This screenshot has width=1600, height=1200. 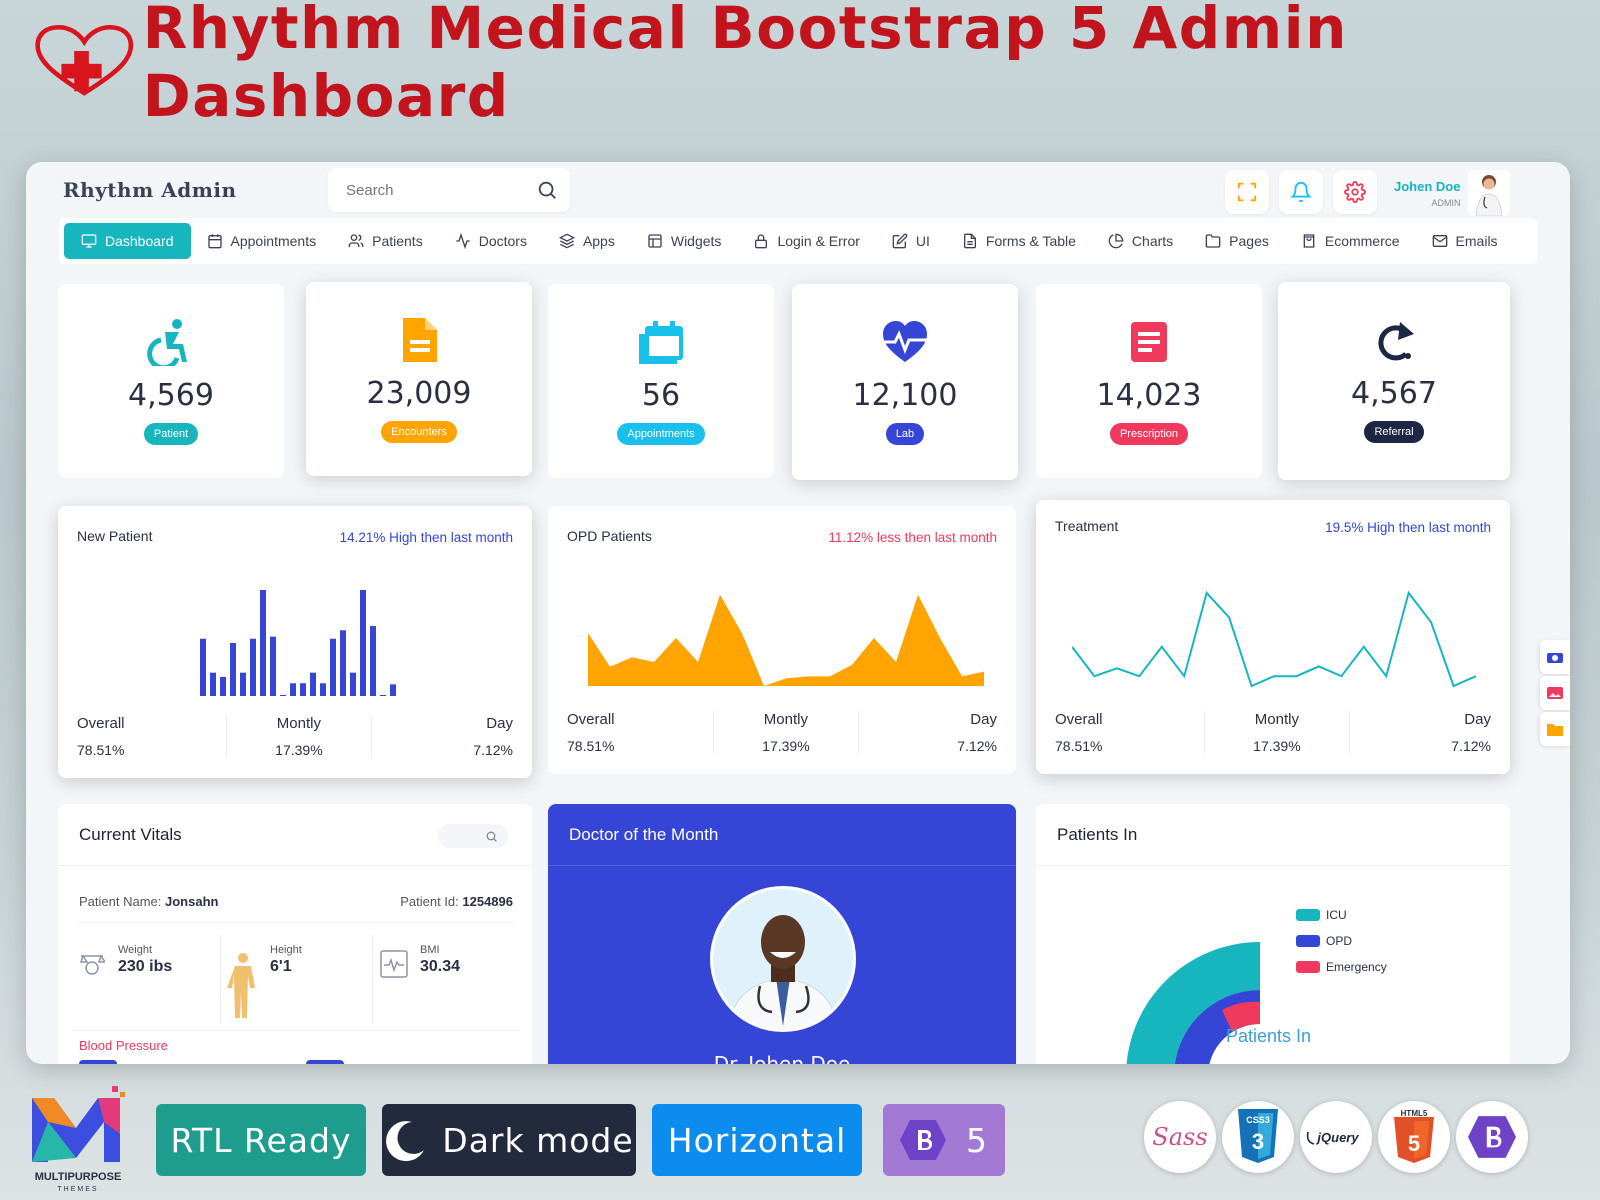 I want to click on nav-item-label: Forms & Table, so click(x=1030, y=241).